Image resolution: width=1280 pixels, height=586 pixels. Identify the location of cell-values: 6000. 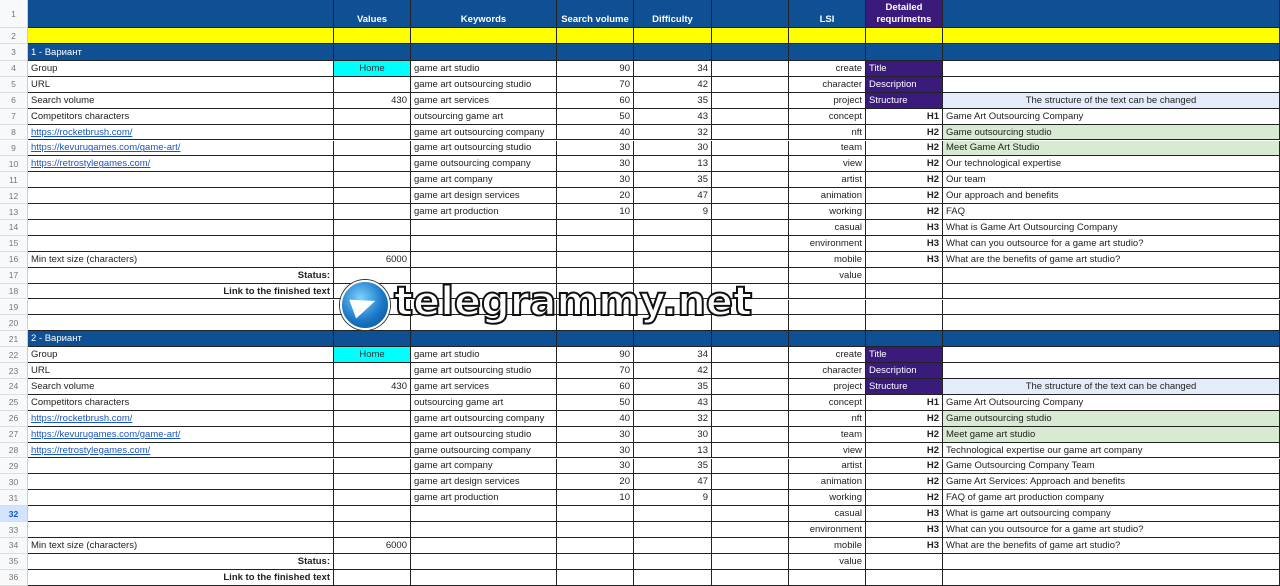
(372, 546).